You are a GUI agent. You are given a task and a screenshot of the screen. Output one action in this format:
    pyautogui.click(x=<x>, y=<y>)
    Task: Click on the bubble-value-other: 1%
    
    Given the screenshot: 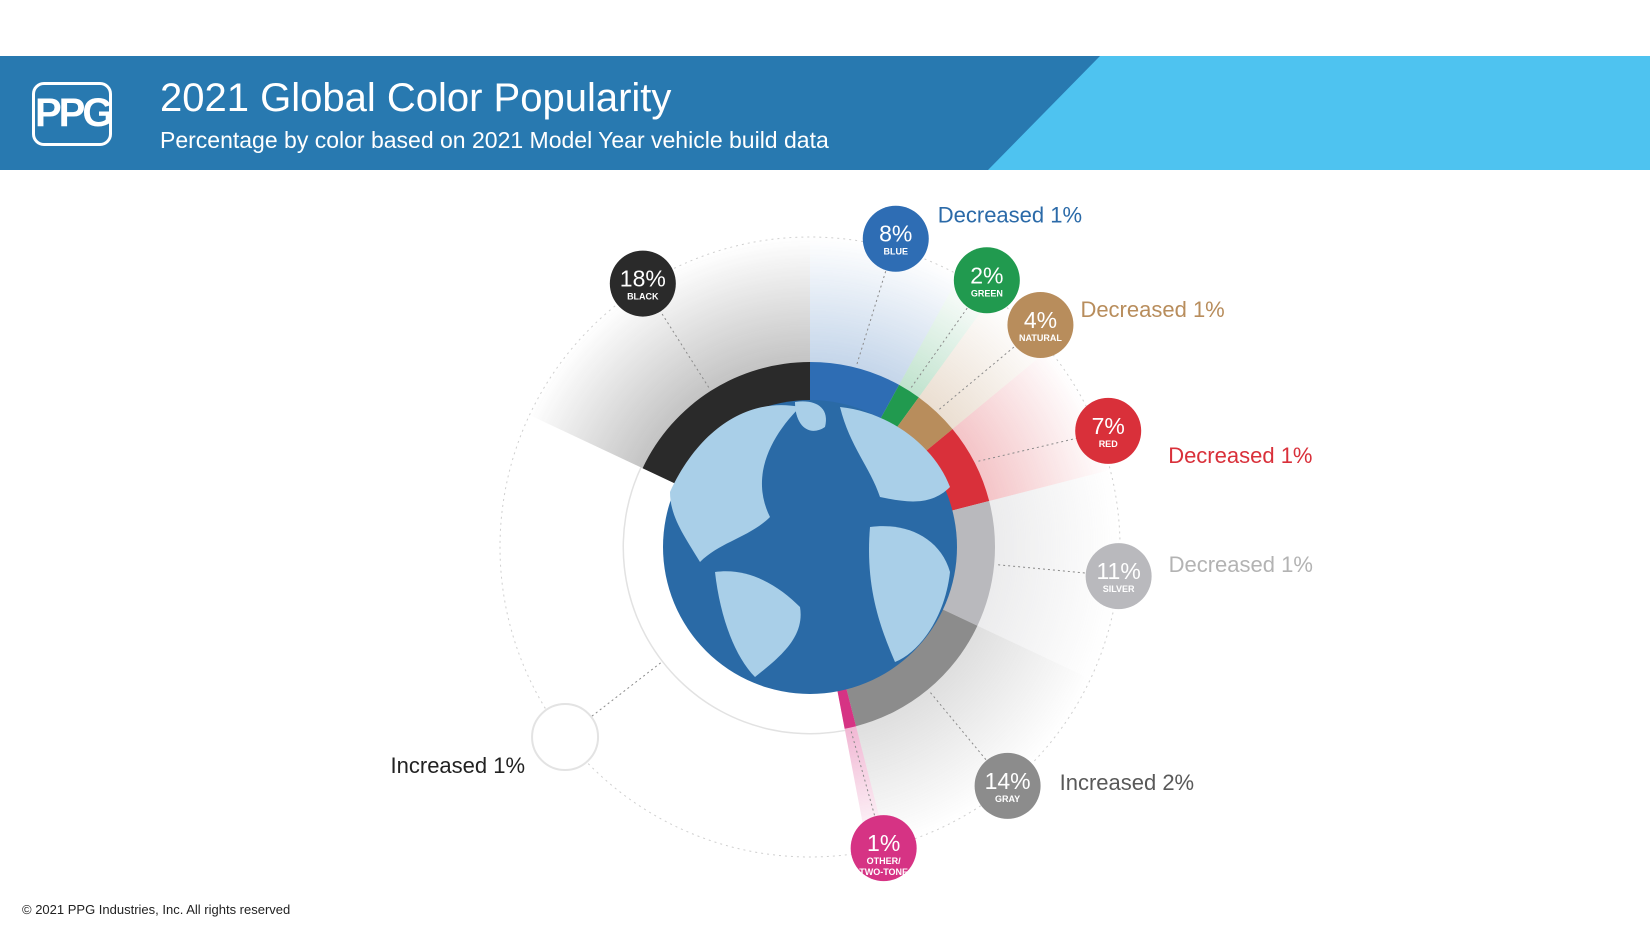 What is the action you would take?
    pyautogui.click(x=883, y=843)
    